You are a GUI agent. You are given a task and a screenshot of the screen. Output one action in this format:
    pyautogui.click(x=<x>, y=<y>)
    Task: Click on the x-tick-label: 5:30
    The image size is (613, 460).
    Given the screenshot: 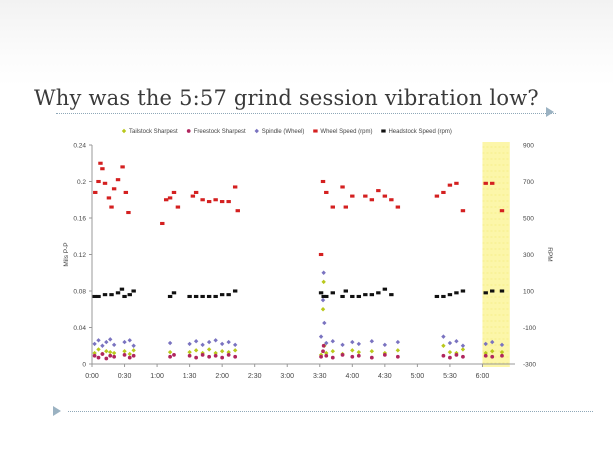 What is the action you would take?
    pyautogui.click(x=450, y=376)
    